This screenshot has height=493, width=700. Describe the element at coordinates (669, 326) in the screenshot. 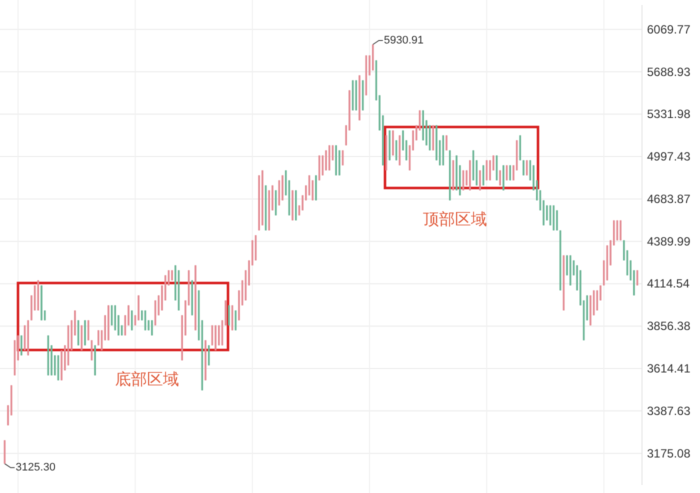

I see `y-tick-label: 3856.38` at that location.